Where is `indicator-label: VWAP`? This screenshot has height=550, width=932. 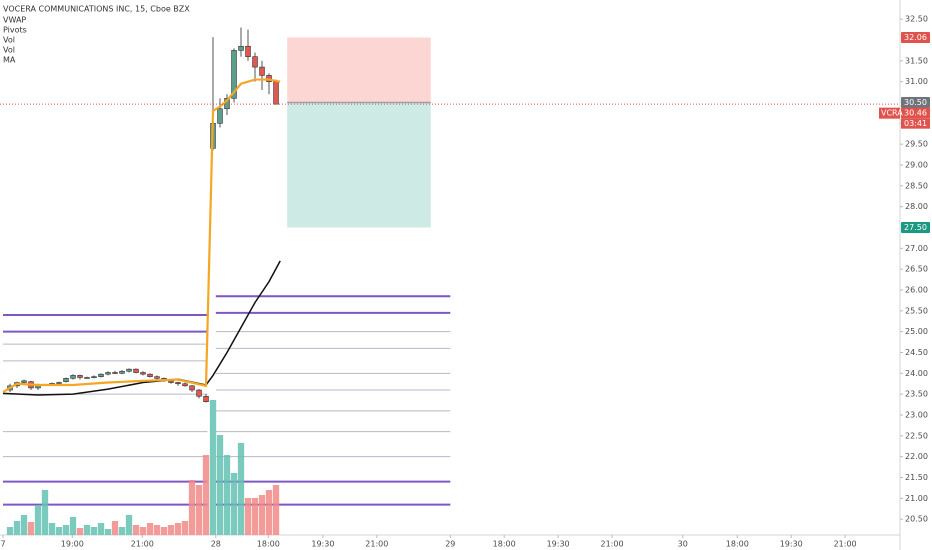
indicator-label: VWAP is located at coordinates (14, 20).